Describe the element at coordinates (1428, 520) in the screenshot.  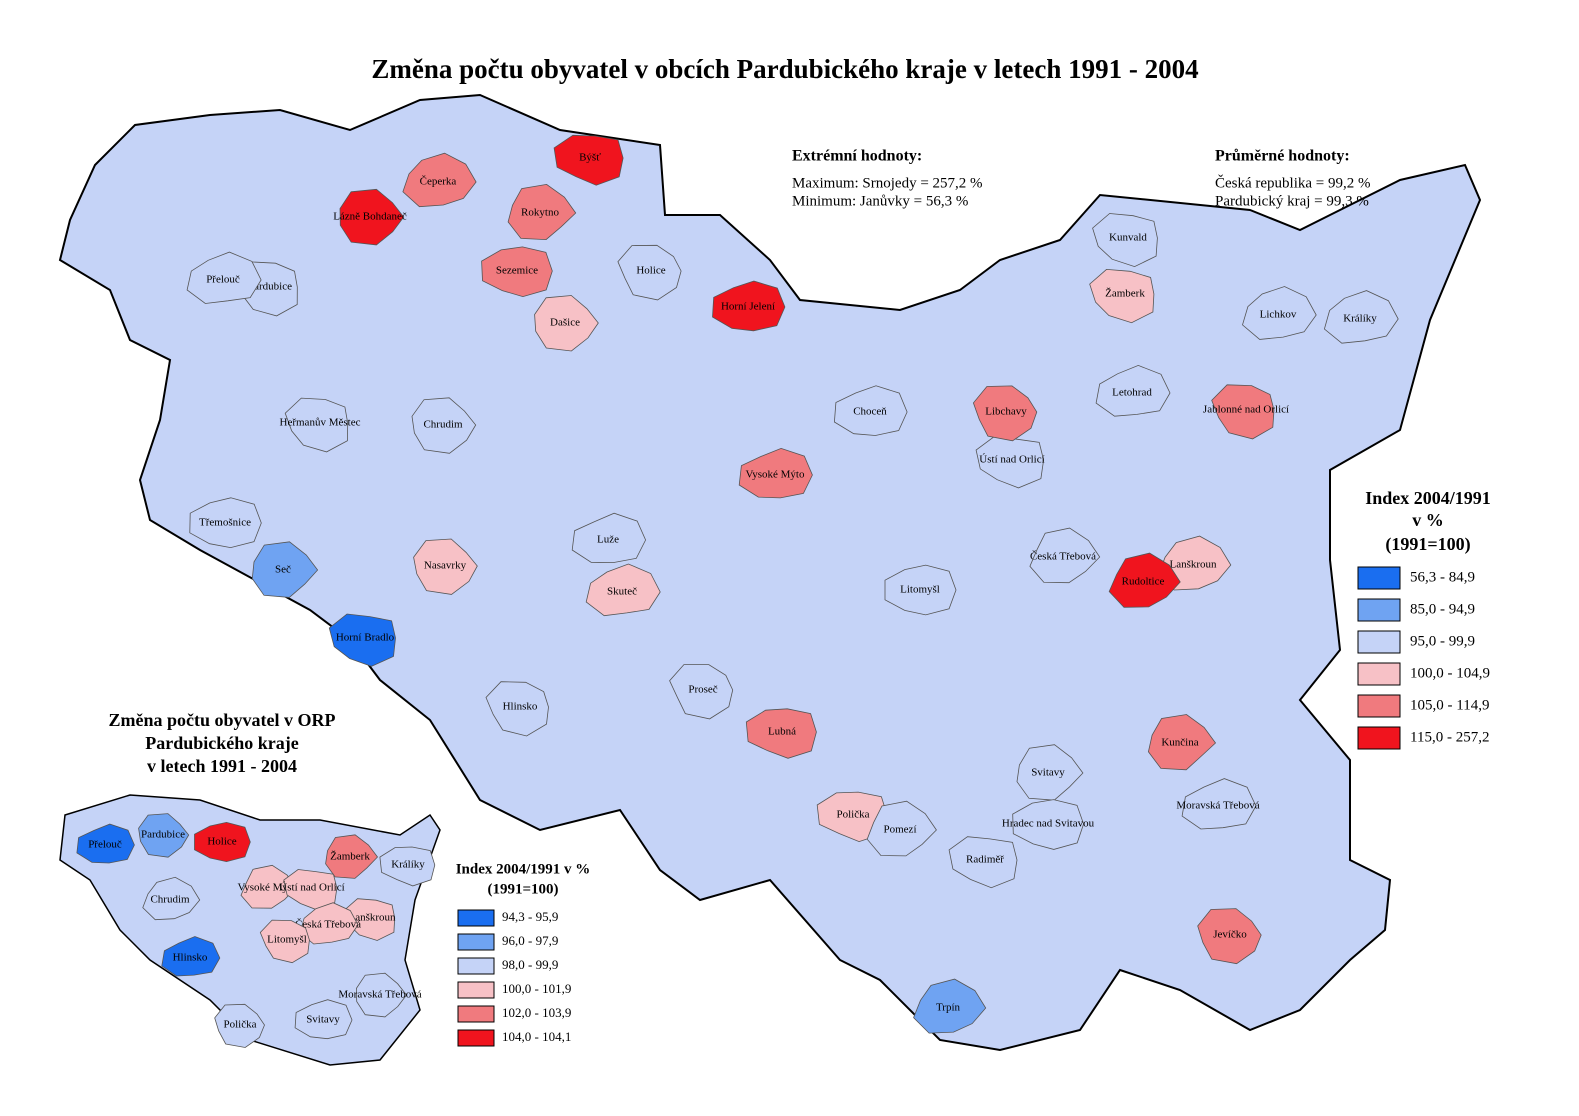
I see `legend-title: v %` at that location.